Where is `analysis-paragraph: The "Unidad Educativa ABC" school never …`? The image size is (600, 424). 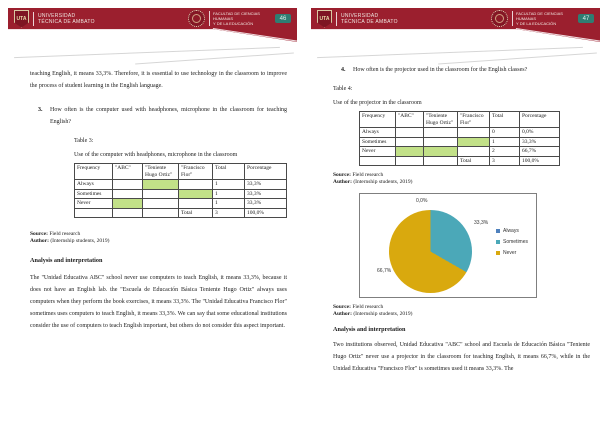 analysis-paragraph: The "Unidad Educativa ABC" school never … is located at coordinates (158, 302).